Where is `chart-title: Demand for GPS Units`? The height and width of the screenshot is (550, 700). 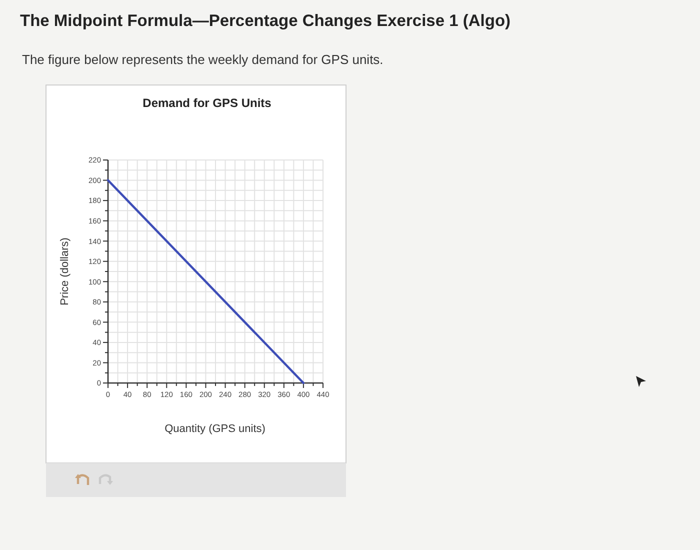 chart-title: Demand for GPS Units is located at coordinates (207, 103).